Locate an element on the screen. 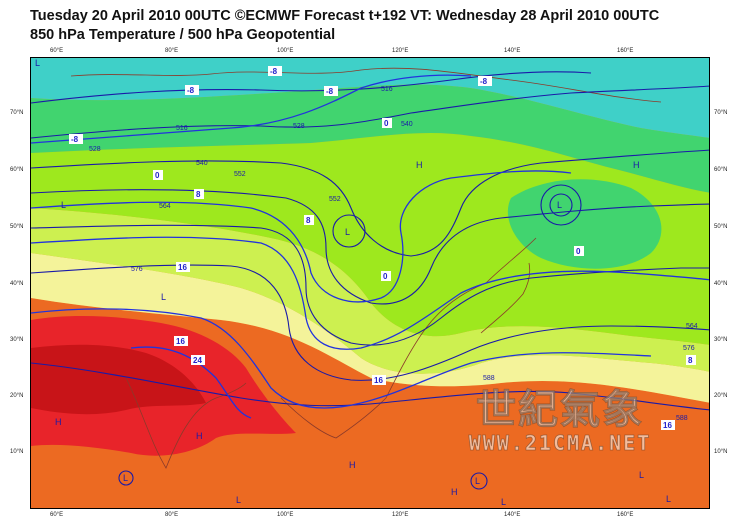 Image resolution: width=739 pixels, height=528 pixels. temp-band-cyan is located at coordinates (370, 98).